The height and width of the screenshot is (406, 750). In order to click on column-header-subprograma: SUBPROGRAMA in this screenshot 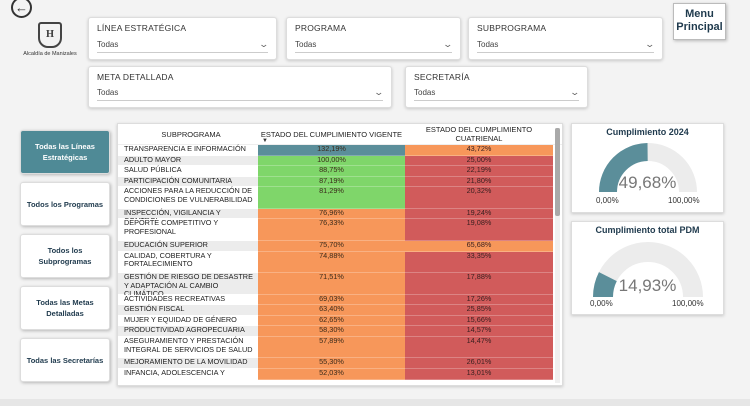, I will do `click(191, 134)`.